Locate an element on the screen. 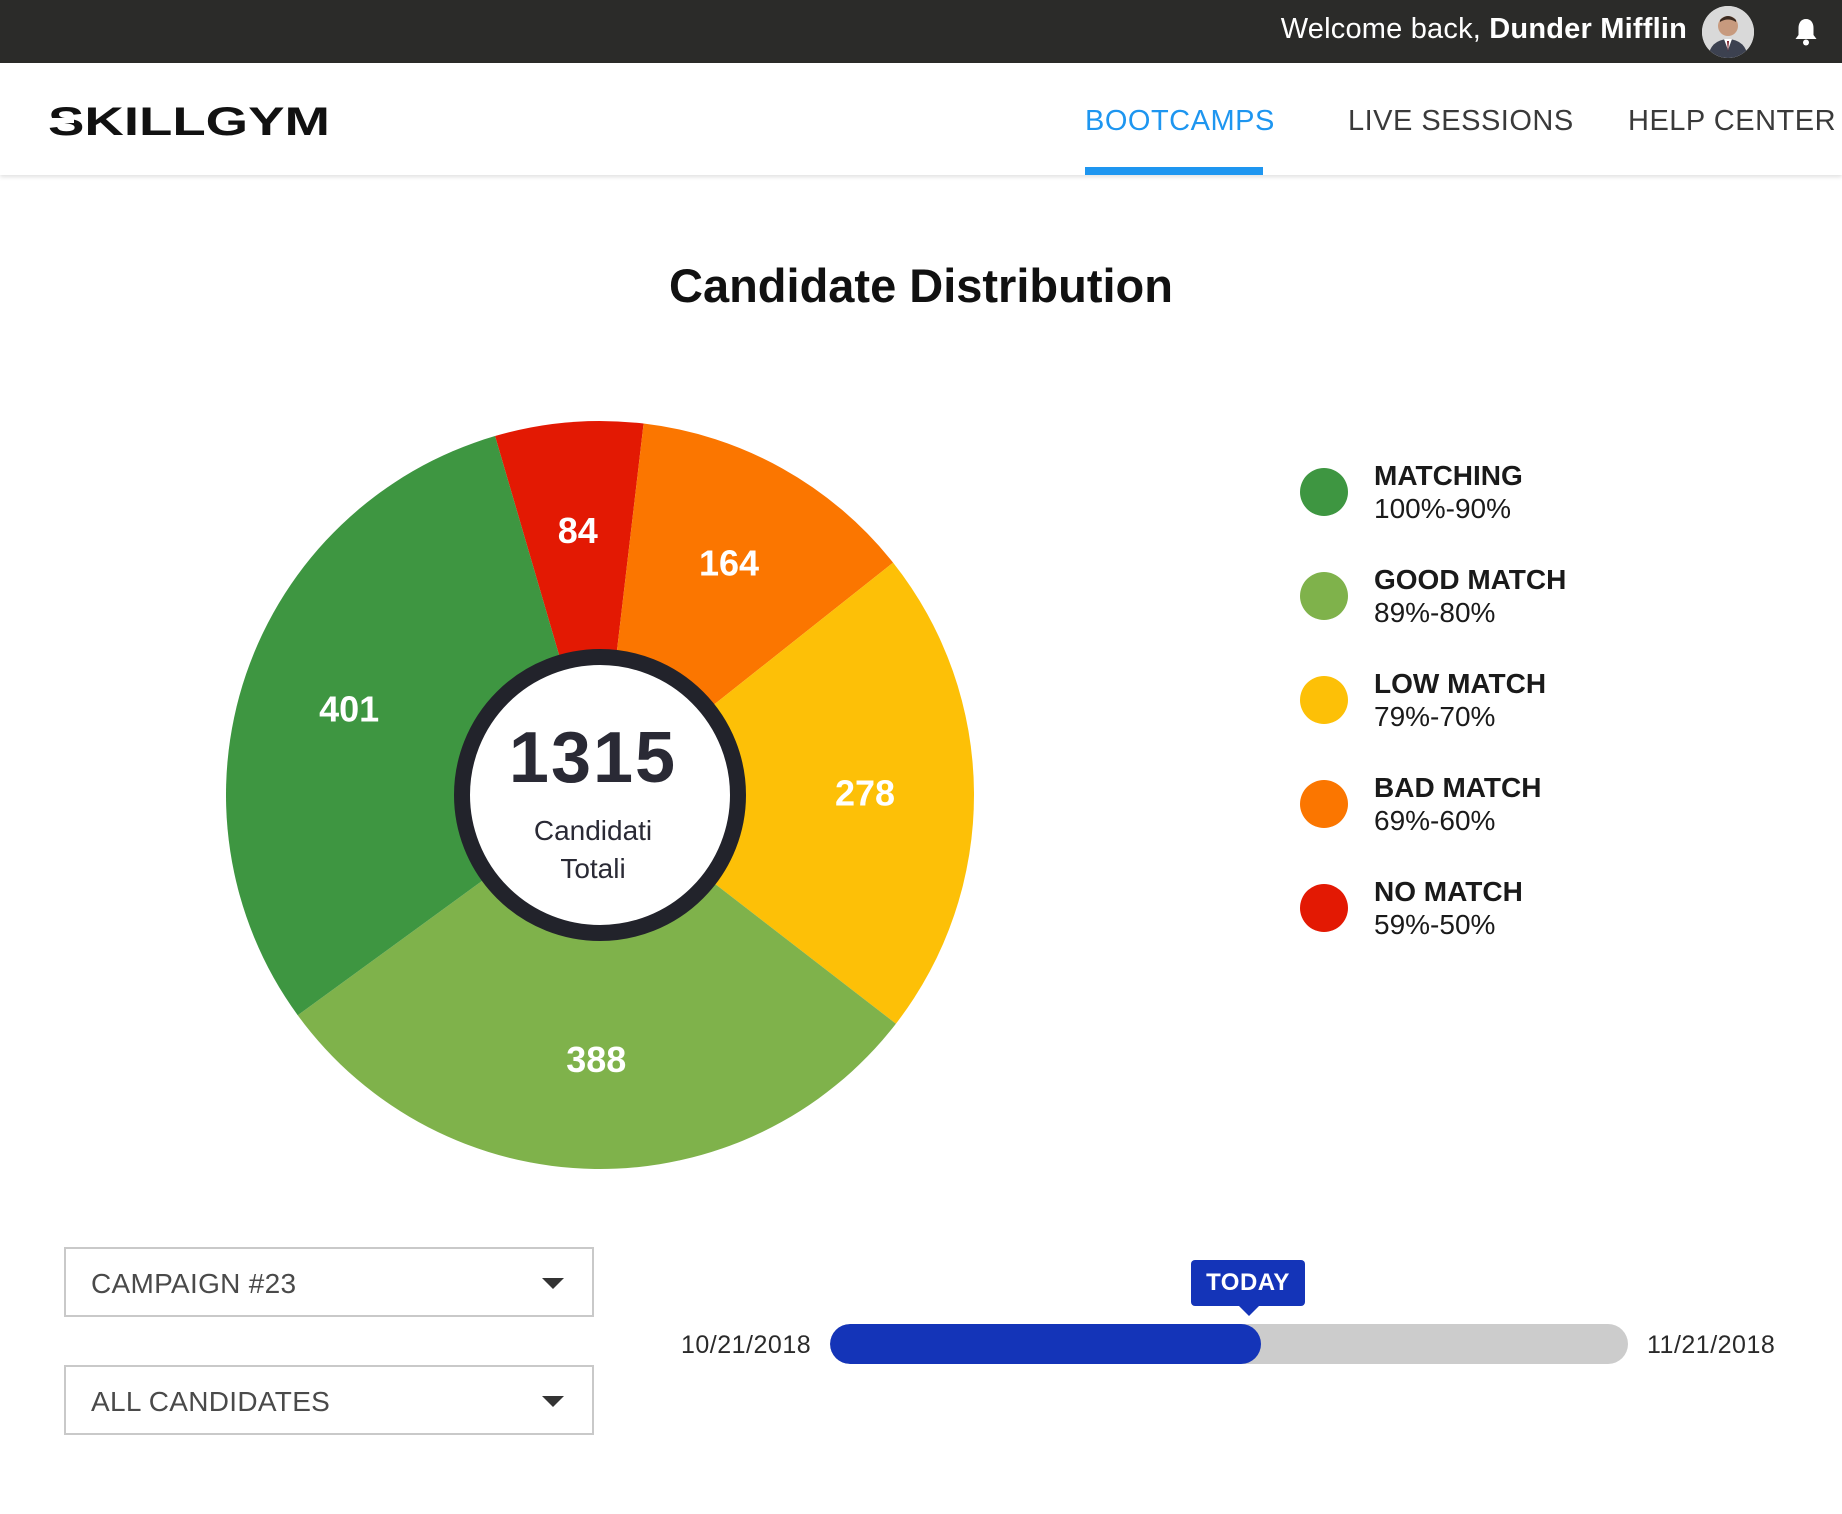 This screenshot has height=1514, width=1842. pie-slice-matching is located at coordinates (413, 726).